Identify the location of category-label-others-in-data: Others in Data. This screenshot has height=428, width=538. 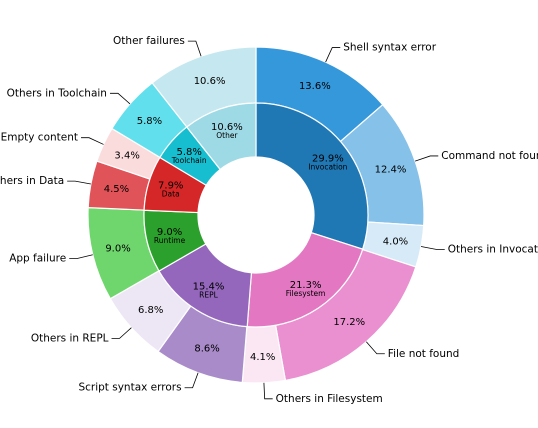
(32, 181).